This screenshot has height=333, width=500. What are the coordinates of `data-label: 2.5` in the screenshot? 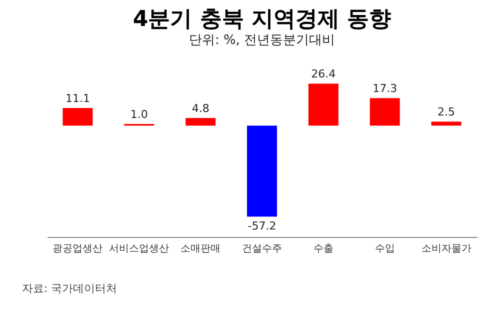 It's located at (447, 112).